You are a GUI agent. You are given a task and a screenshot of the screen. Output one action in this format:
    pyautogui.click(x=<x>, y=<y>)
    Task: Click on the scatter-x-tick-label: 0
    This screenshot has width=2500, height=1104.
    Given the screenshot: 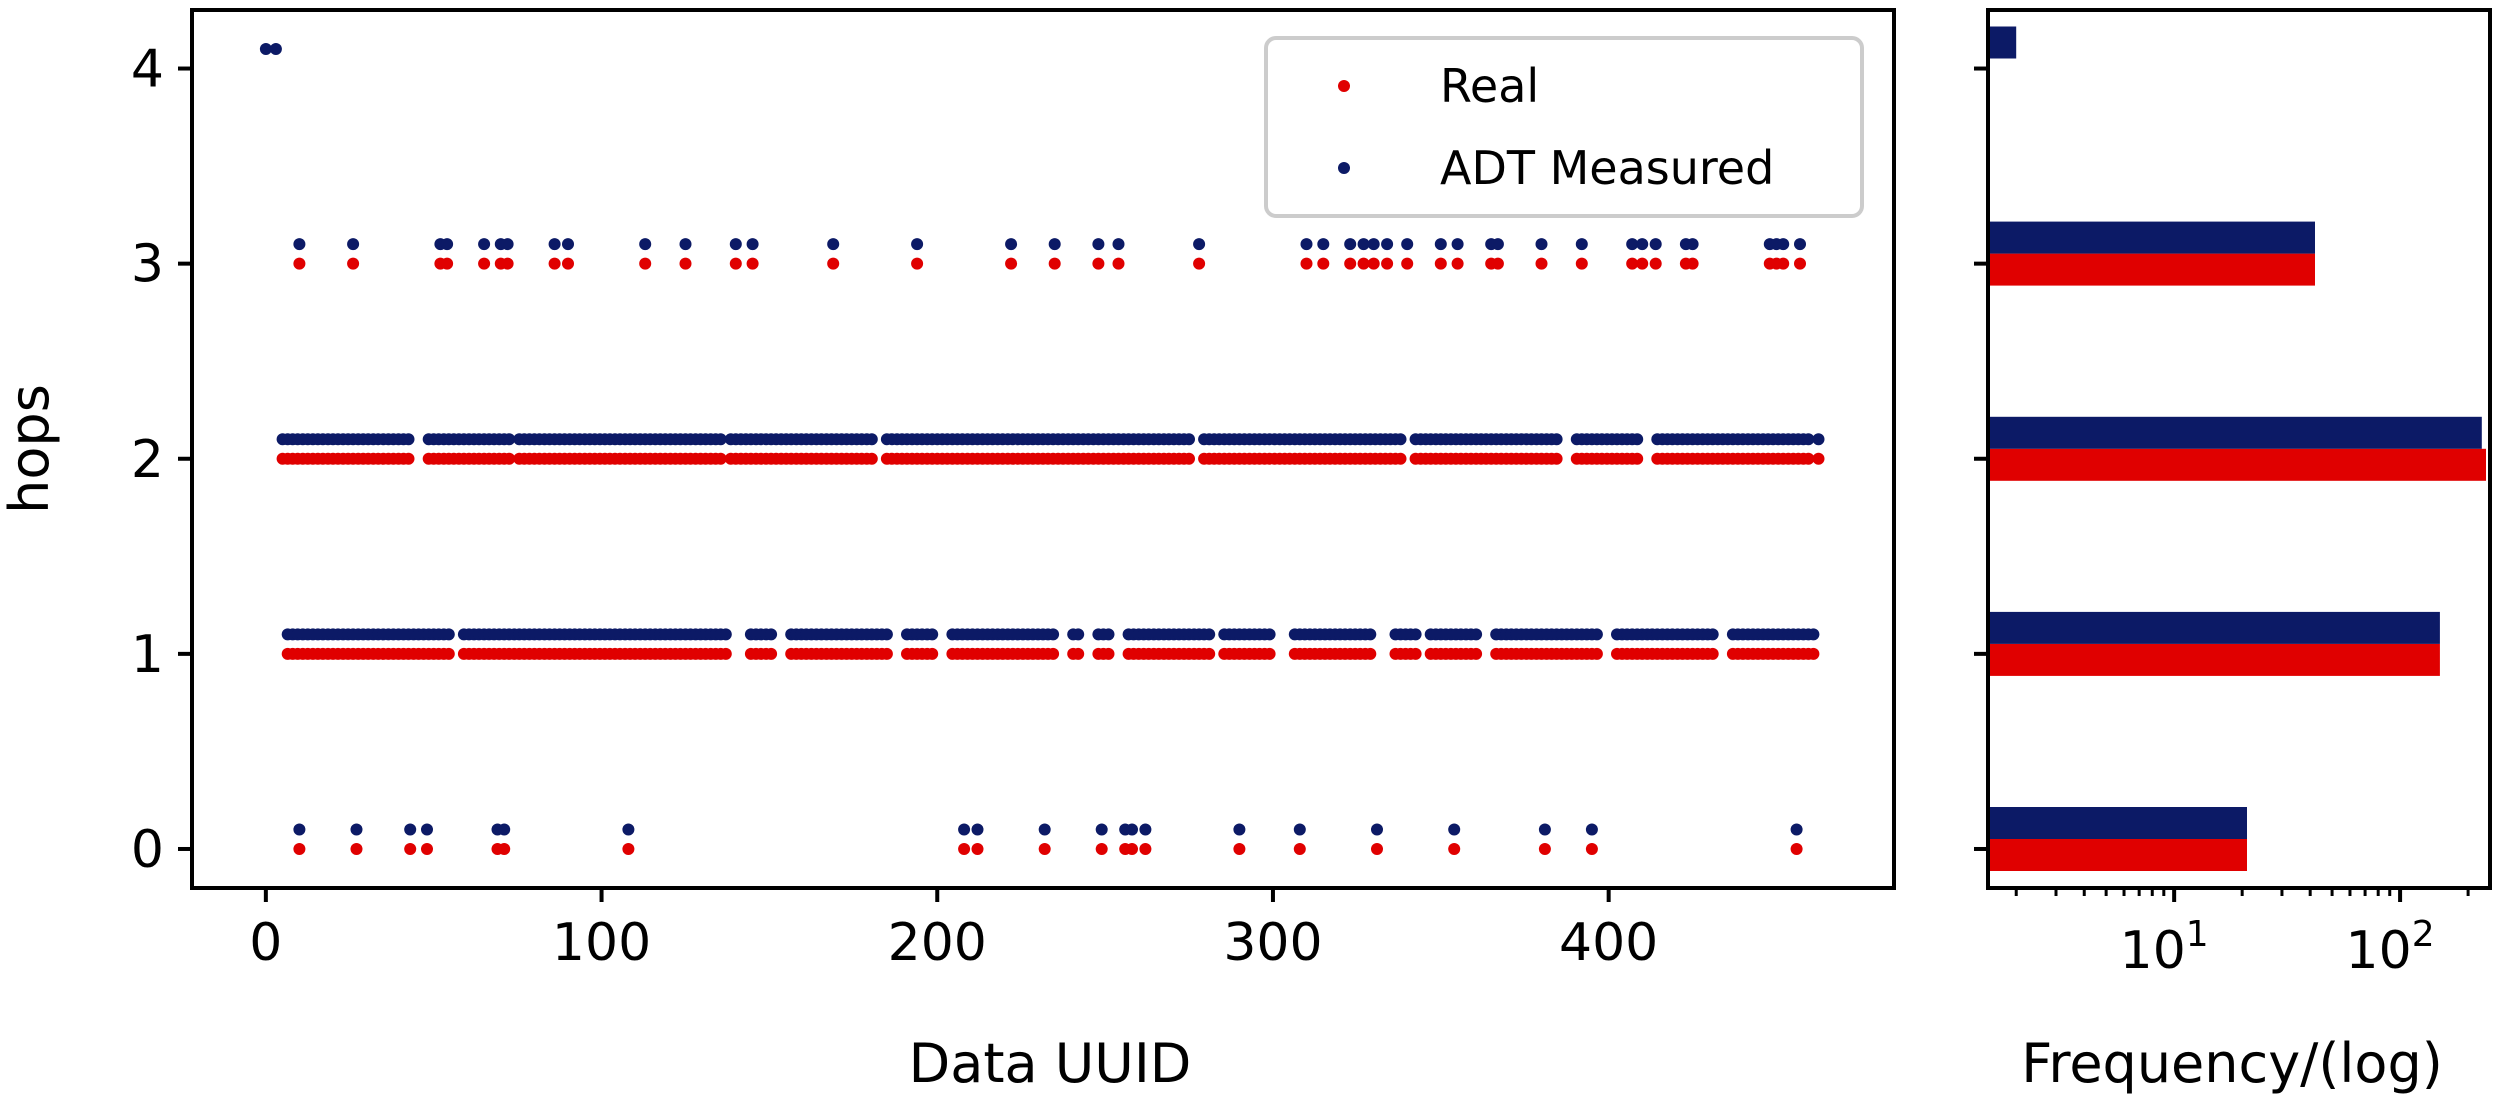 What is the action you would take?
    pyautogui.click(x=265, y=943)
    